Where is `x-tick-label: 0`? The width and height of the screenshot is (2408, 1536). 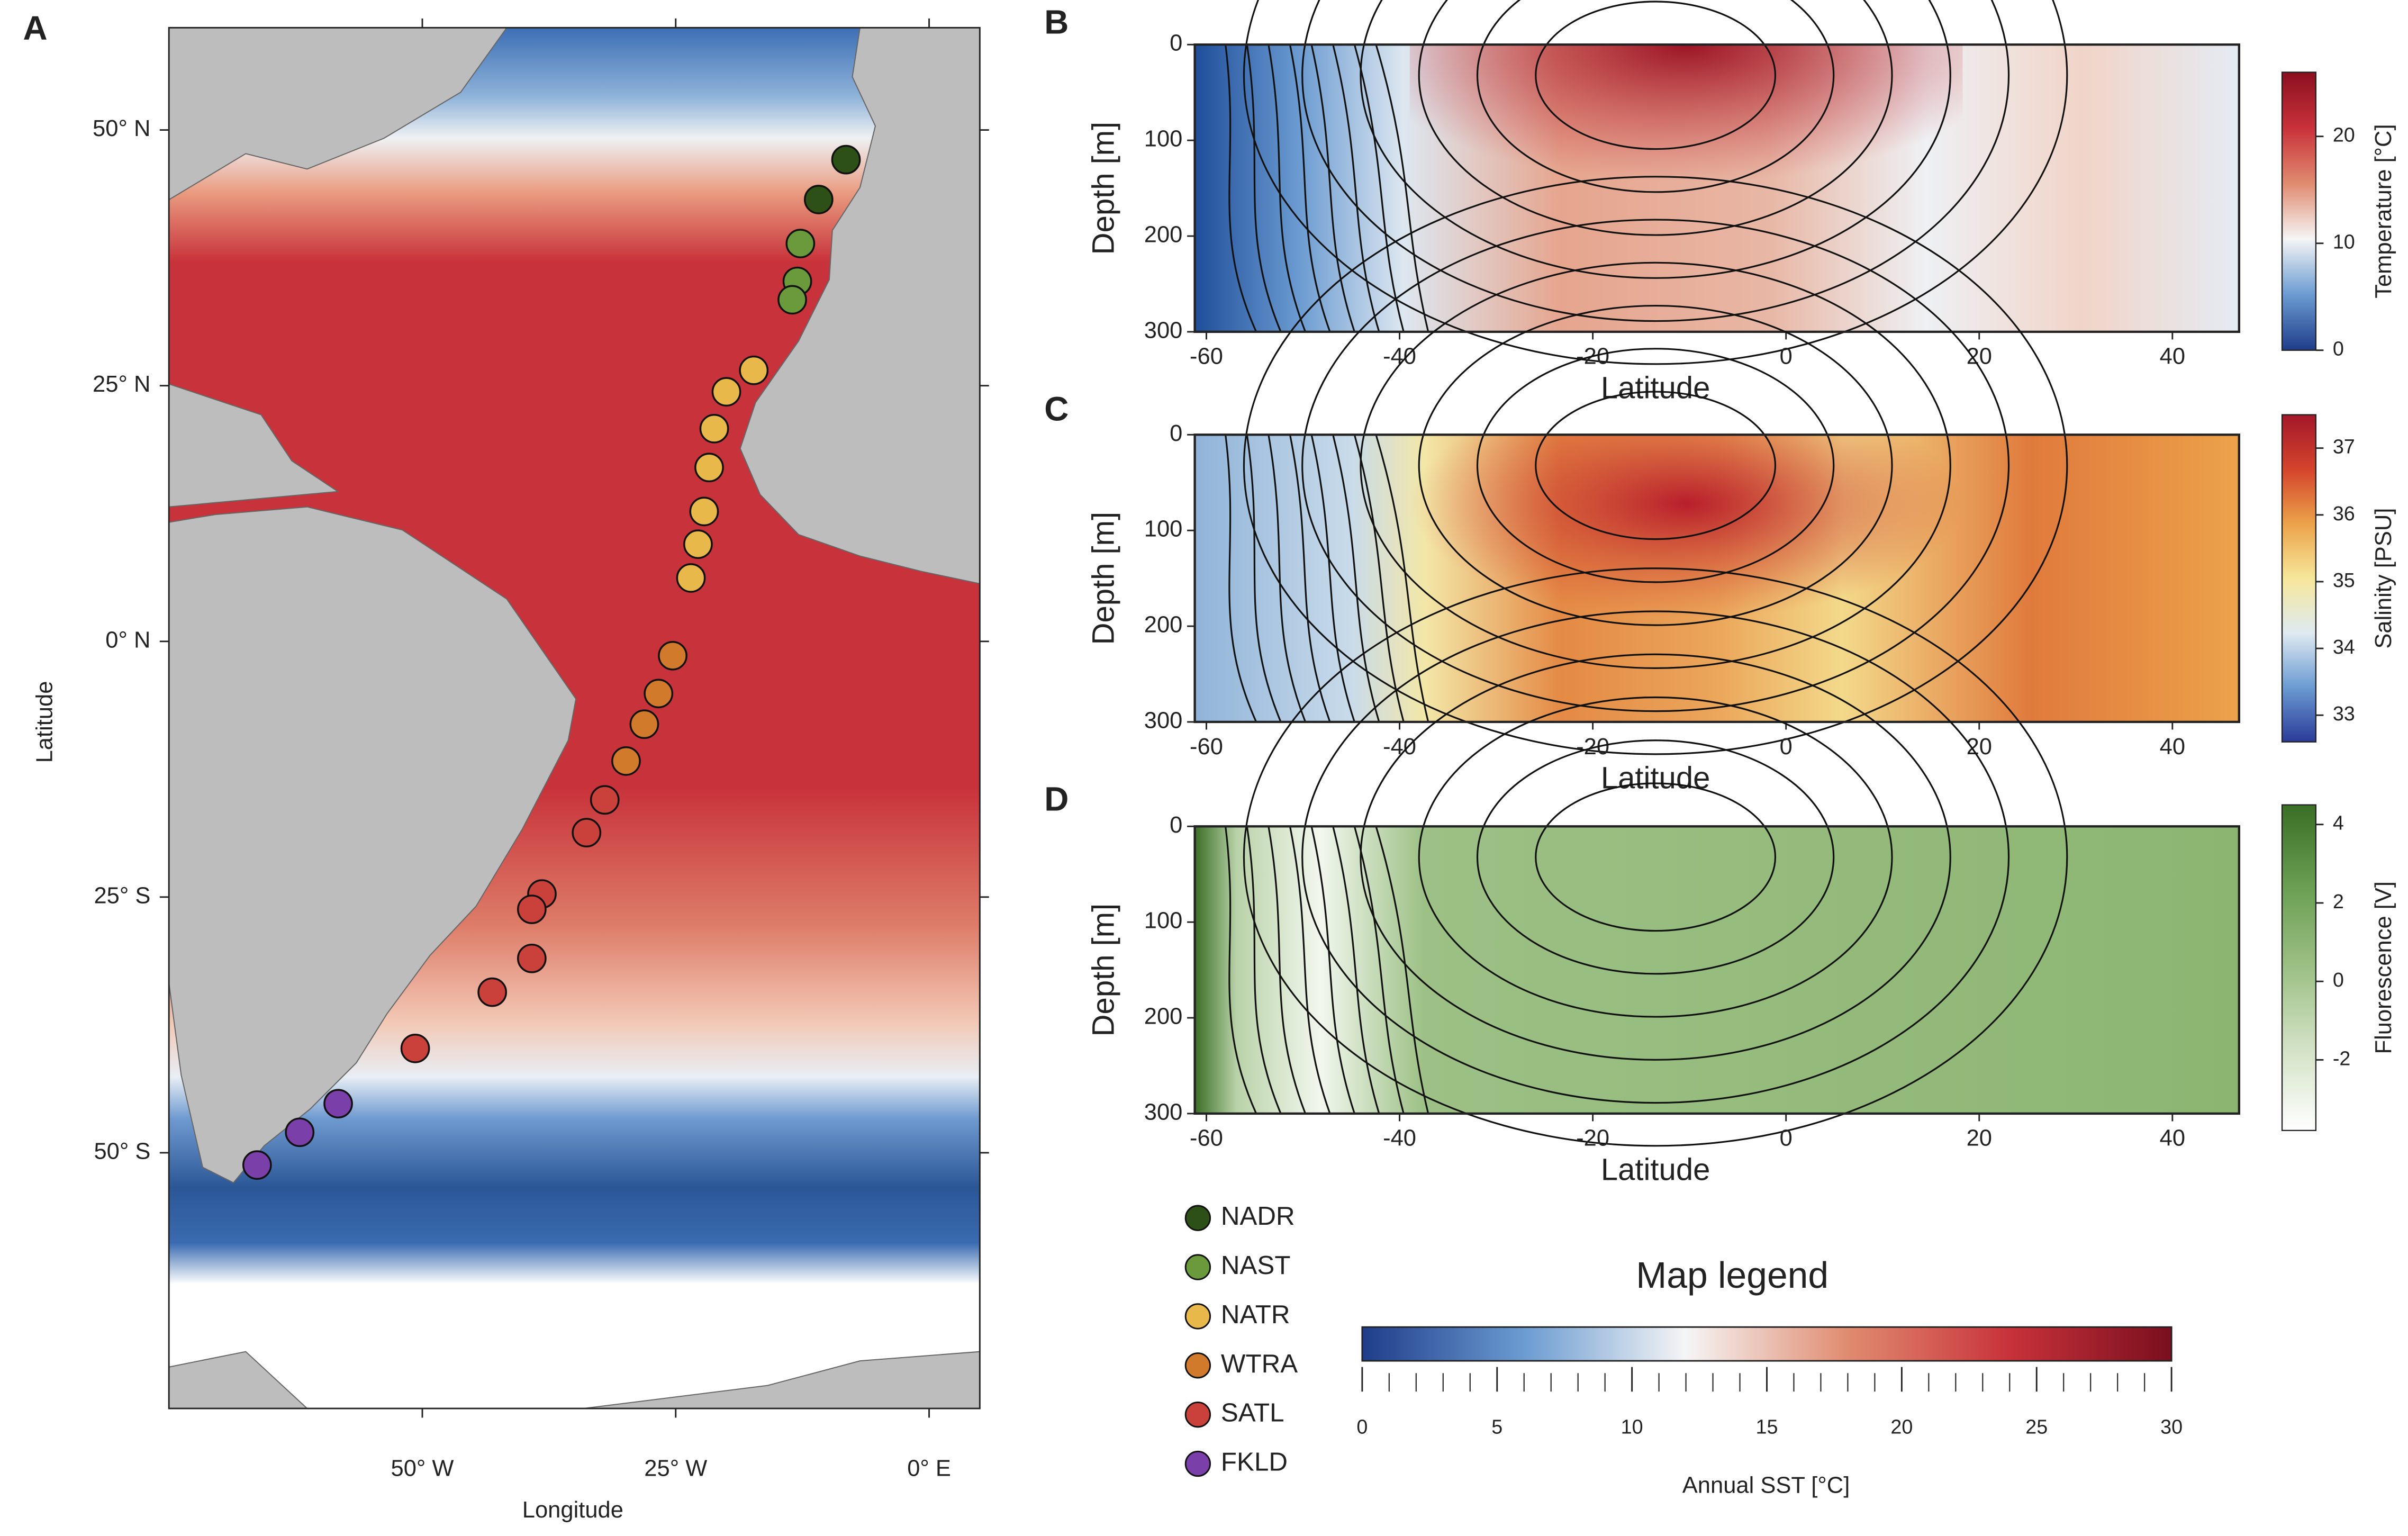 x-tick-label: 0 is located at coordinates (1787, 1138).